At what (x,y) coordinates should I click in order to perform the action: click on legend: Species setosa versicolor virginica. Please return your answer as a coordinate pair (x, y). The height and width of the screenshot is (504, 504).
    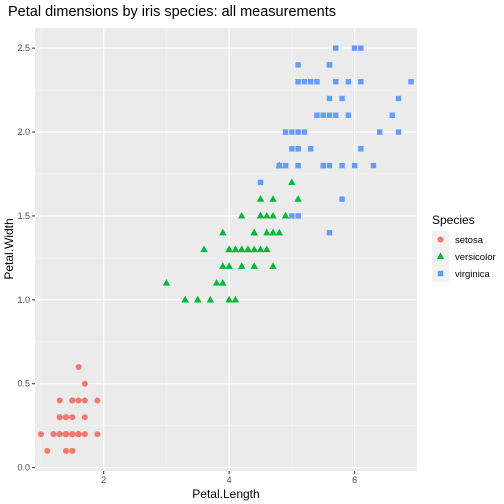
    Looking at the image, I should click on (464, 247).